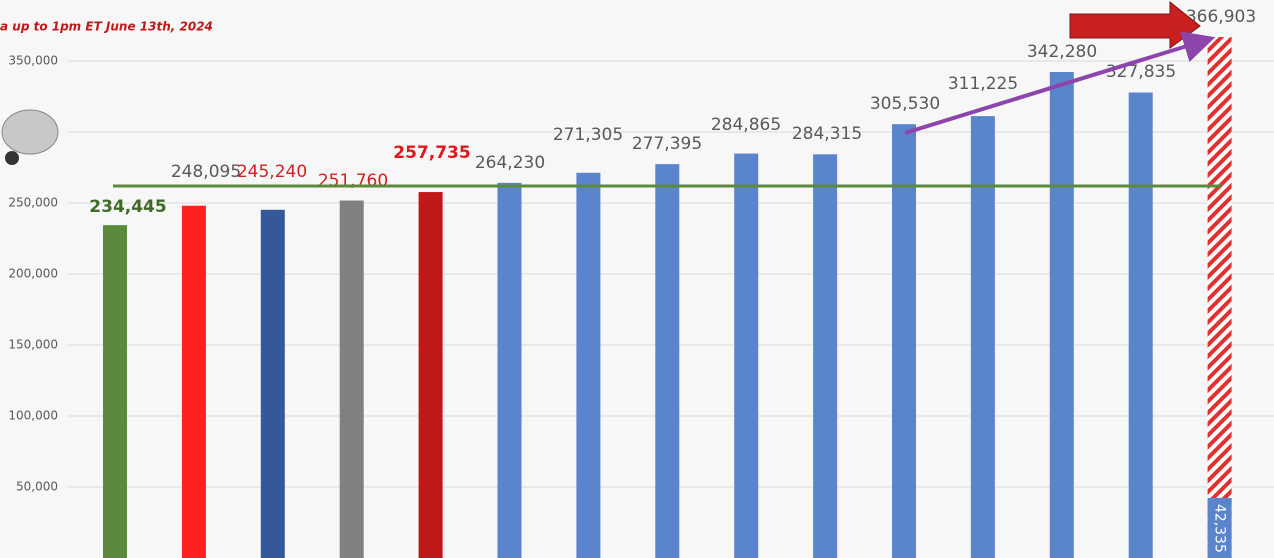  Describe the element at coordinates (983, 84) in the screenshot. I see `value-label: 311,225` at that location.